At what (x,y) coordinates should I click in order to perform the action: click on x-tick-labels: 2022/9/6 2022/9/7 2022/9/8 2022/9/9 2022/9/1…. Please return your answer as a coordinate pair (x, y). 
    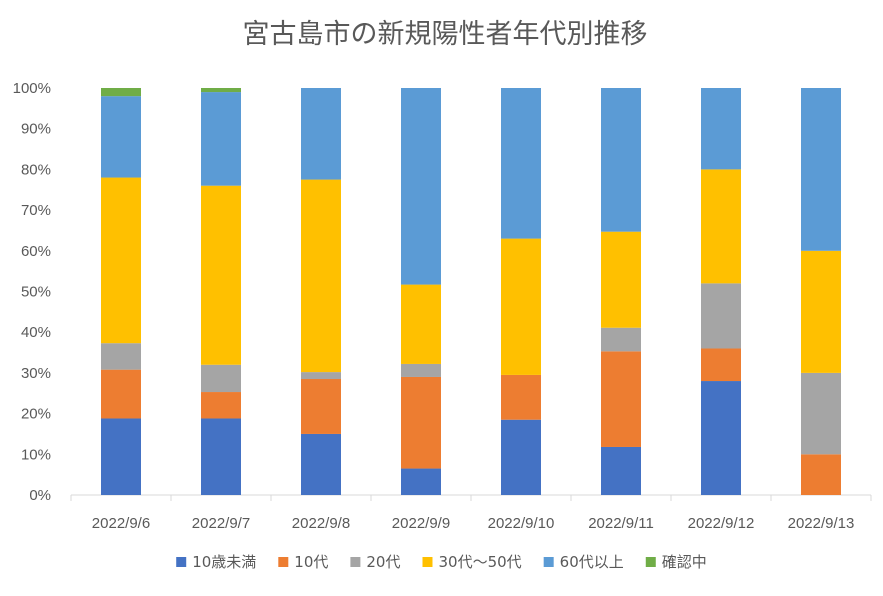
    Looking at the image, I should click on (473, 523).